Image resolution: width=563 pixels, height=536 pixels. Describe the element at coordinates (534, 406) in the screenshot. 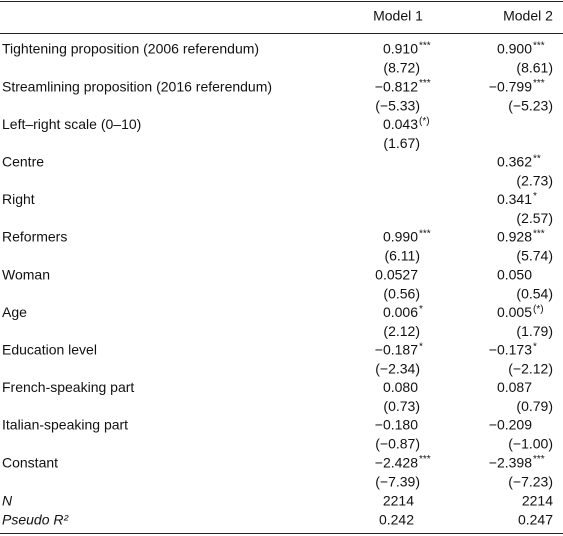

I see `standard-error: (0.79)` at that location.